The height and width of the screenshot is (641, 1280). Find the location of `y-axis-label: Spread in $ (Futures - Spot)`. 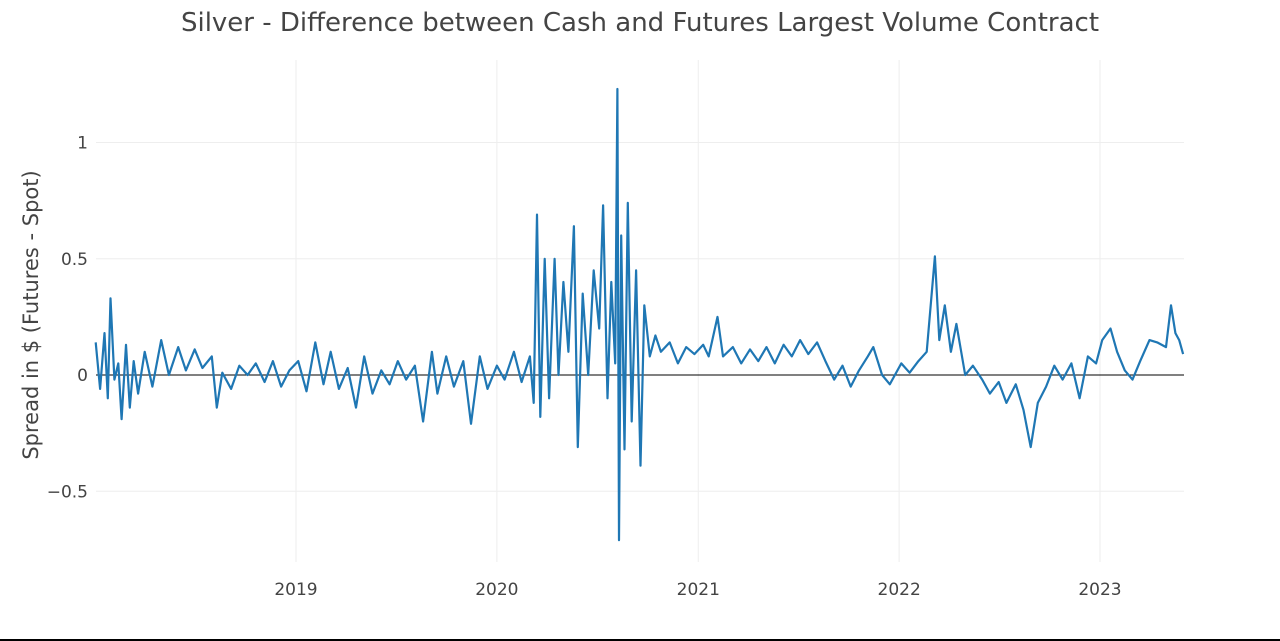

y-axis-label: Spread in $ (Futures - Spot) is located at coordinates (31, 314).